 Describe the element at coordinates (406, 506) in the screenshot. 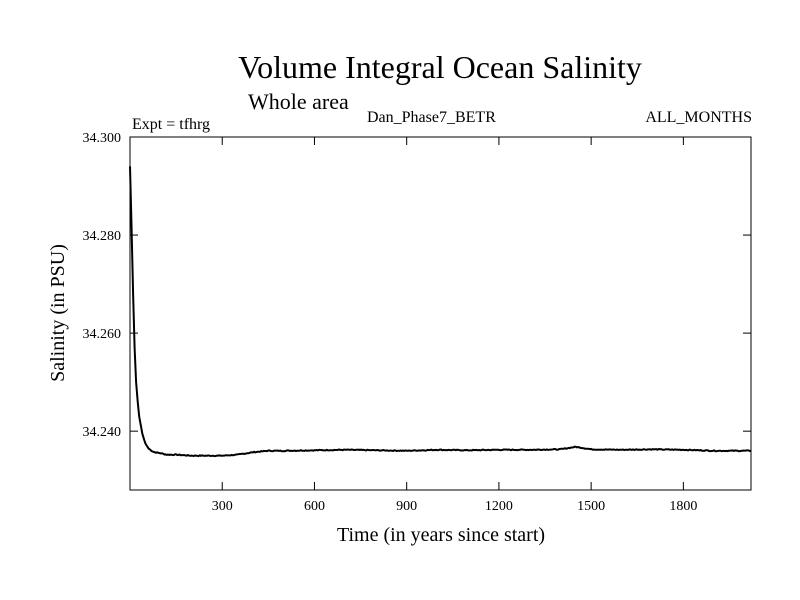

I see `x-tick-label-900: 900` at that location.